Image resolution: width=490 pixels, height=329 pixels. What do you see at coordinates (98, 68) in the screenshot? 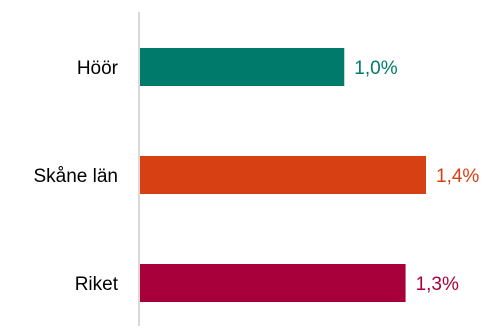
I see `category-label: Höör` at bounding box center [98, 68].